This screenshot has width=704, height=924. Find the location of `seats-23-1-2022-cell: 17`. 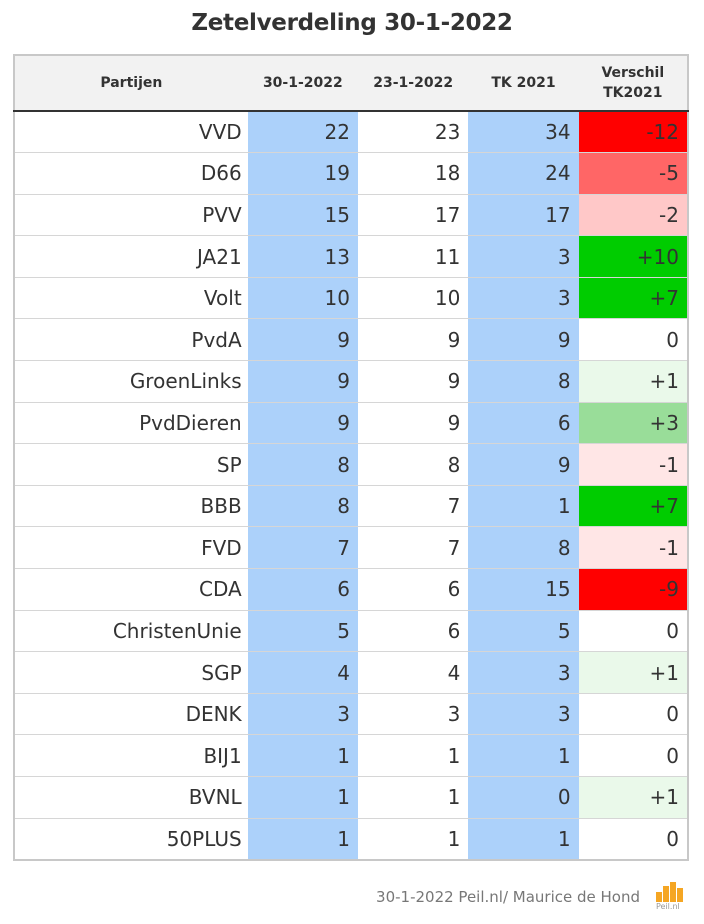

seats-23-1-2022-cell: 17 is located at coordinates (413, 215).